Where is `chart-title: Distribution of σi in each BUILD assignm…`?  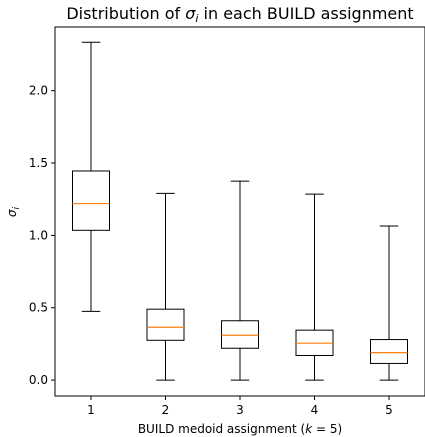 chart-title: Distribution of σi in each BUILD assignm… is located at coordinates (239, 14).